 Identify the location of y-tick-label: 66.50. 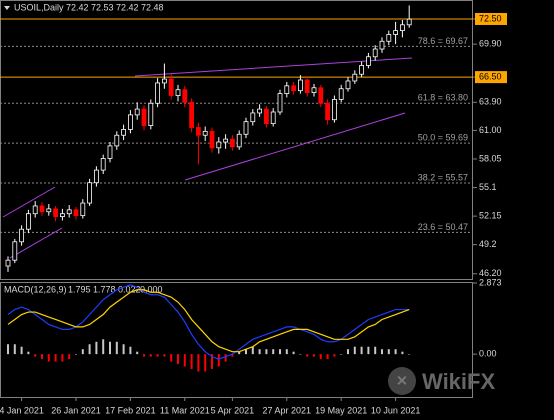
(490, 76).